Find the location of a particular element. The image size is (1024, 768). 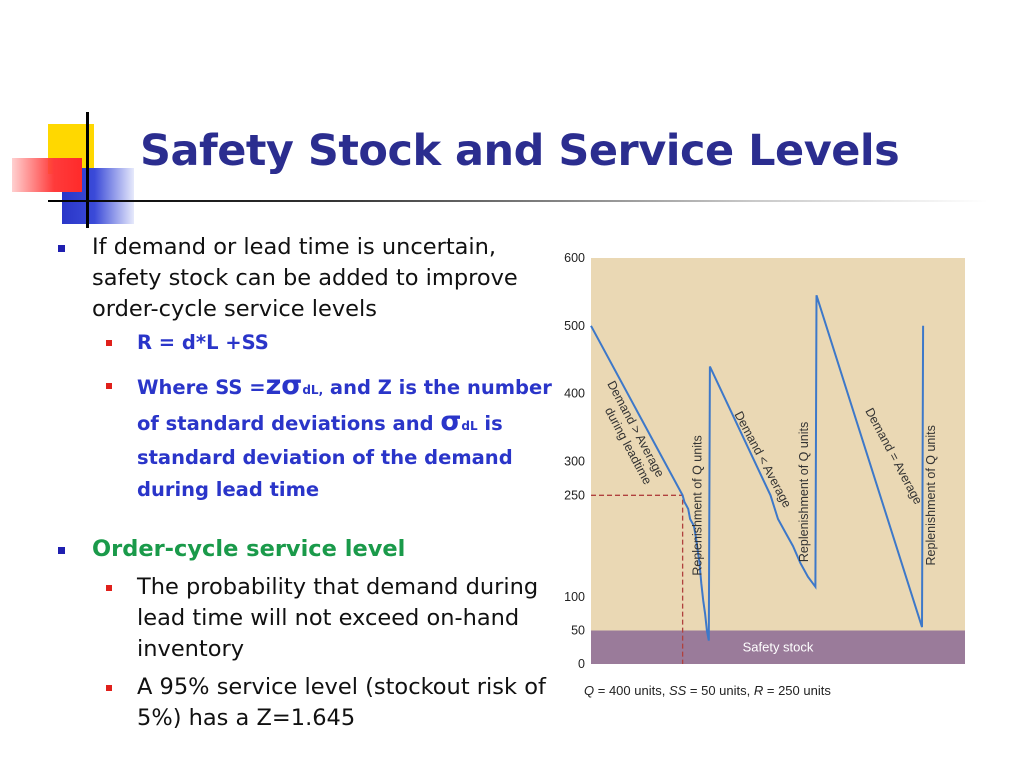

y-tick-50: 50 is located at coordinates (578, 631).